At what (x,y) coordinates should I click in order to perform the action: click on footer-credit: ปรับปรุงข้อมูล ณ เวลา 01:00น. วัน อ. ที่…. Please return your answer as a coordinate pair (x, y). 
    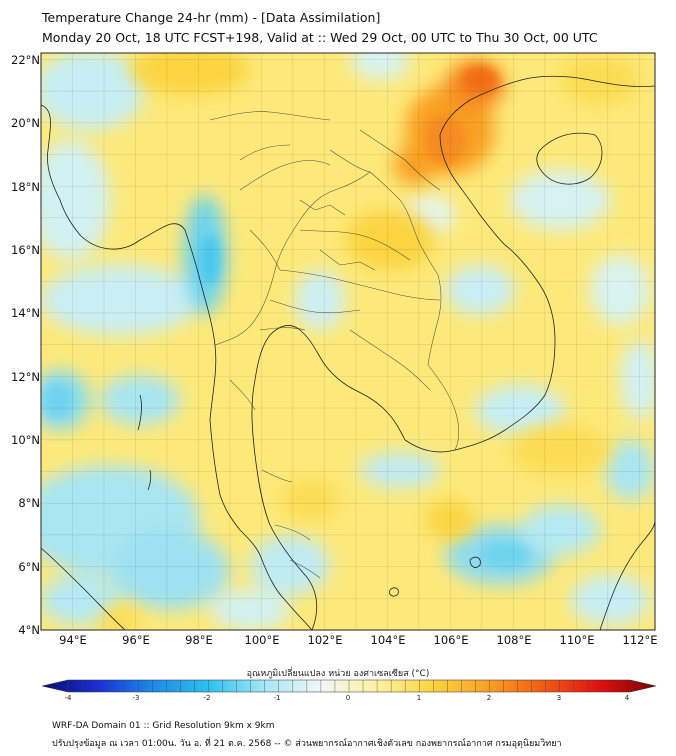
    Looking at the image, I should click on (307, 744).